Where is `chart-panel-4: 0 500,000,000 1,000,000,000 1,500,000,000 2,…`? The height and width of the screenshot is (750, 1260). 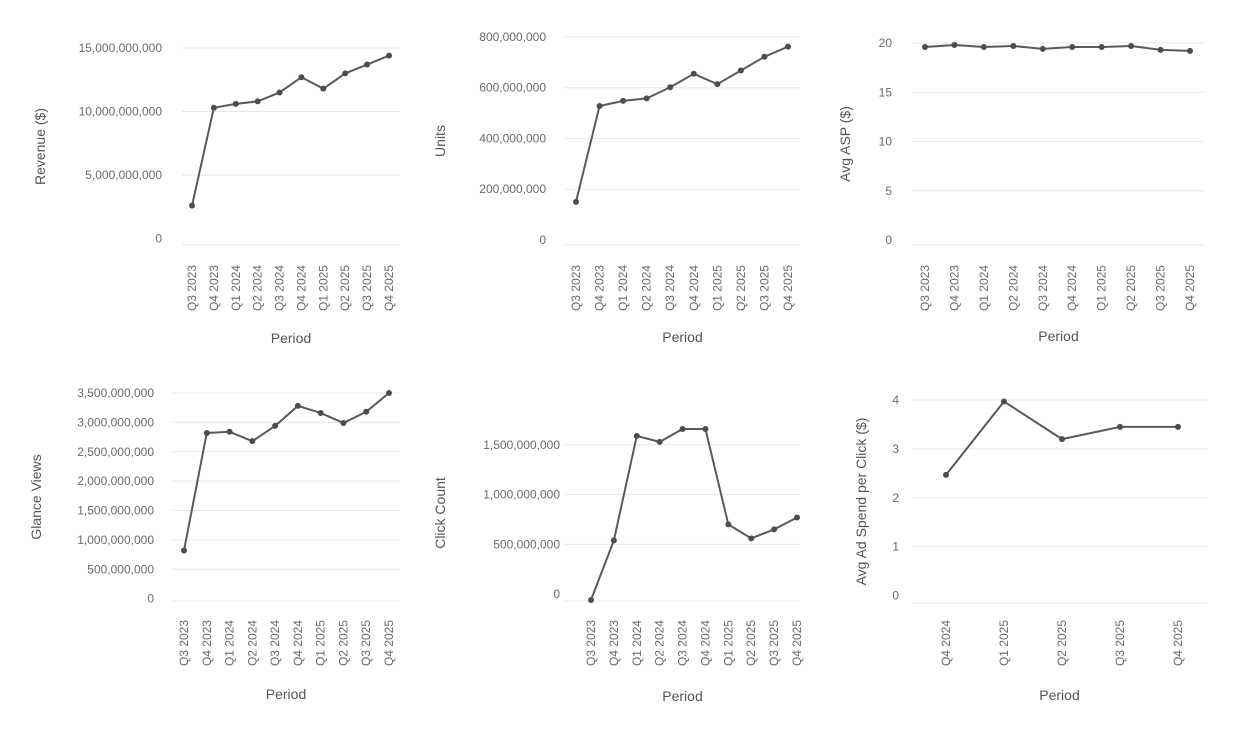 chart-panel-4: 0 500,000,000 1,000,000,000 1,500,000,000 2,… is located at coordinates (214, 544).